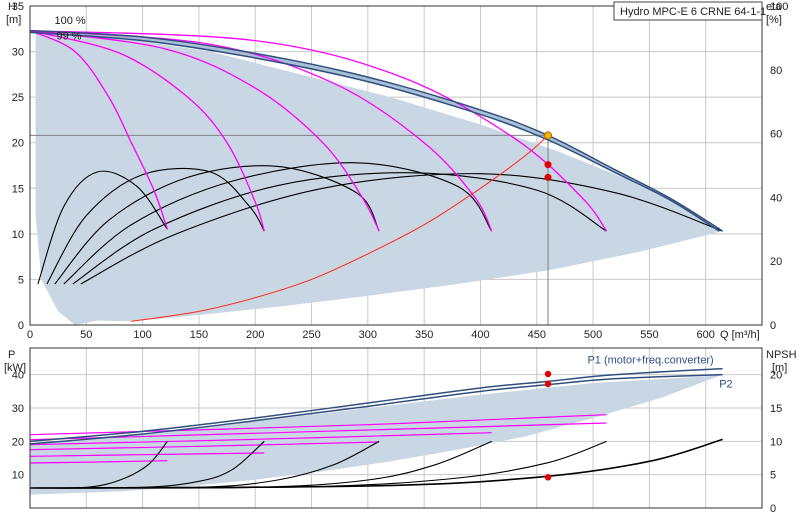  What do you see at coordinates (11, 355) in the screenshot?
I see `power-axis-title: P` at bounding box center [11, 355].